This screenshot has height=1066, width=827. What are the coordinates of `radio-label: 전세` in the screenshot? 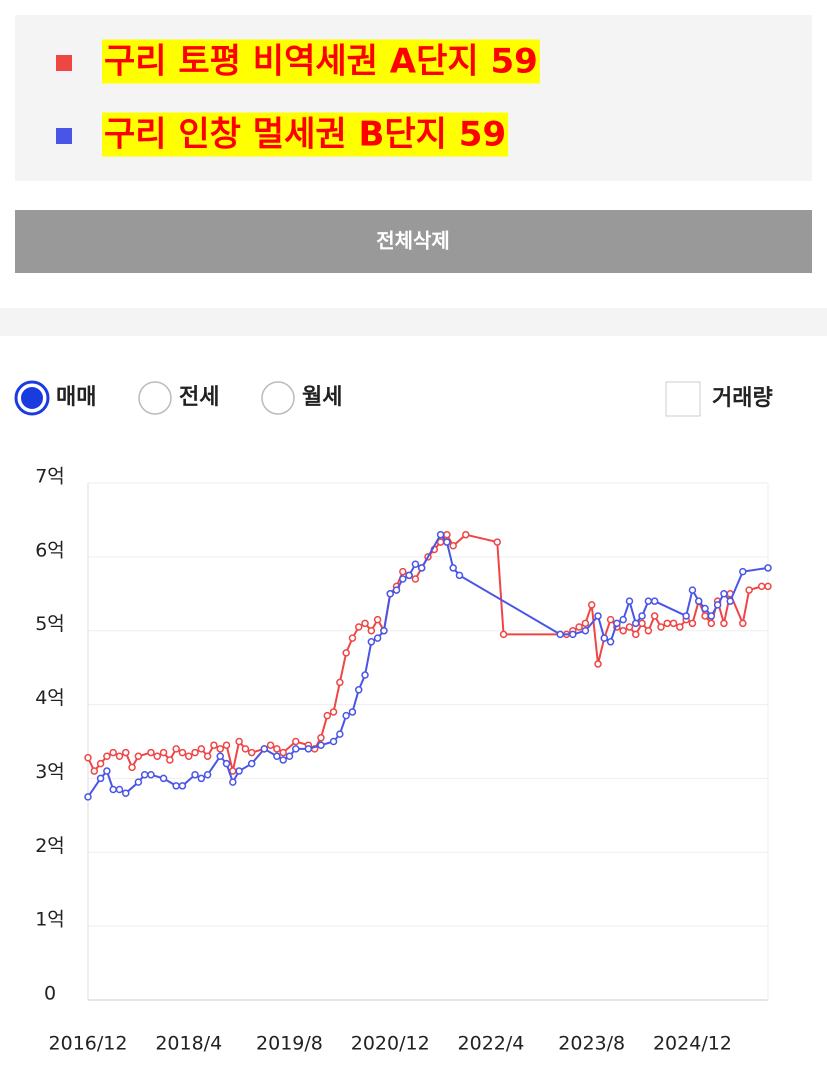 It's located at (199, 397).